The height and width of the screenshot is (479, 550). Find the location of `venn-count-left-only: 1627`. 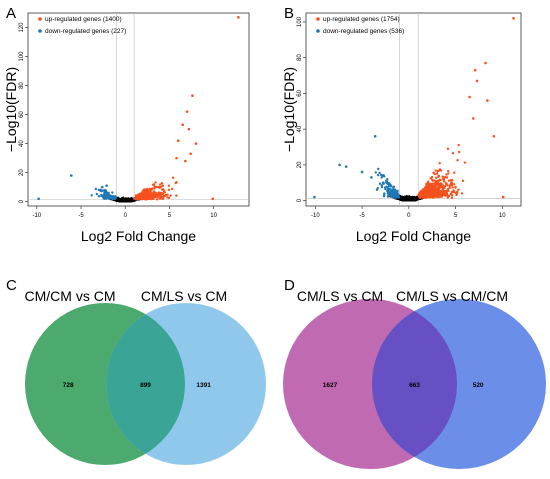

venn-count-left-only: 1627 is located at coordinates (330, 385).